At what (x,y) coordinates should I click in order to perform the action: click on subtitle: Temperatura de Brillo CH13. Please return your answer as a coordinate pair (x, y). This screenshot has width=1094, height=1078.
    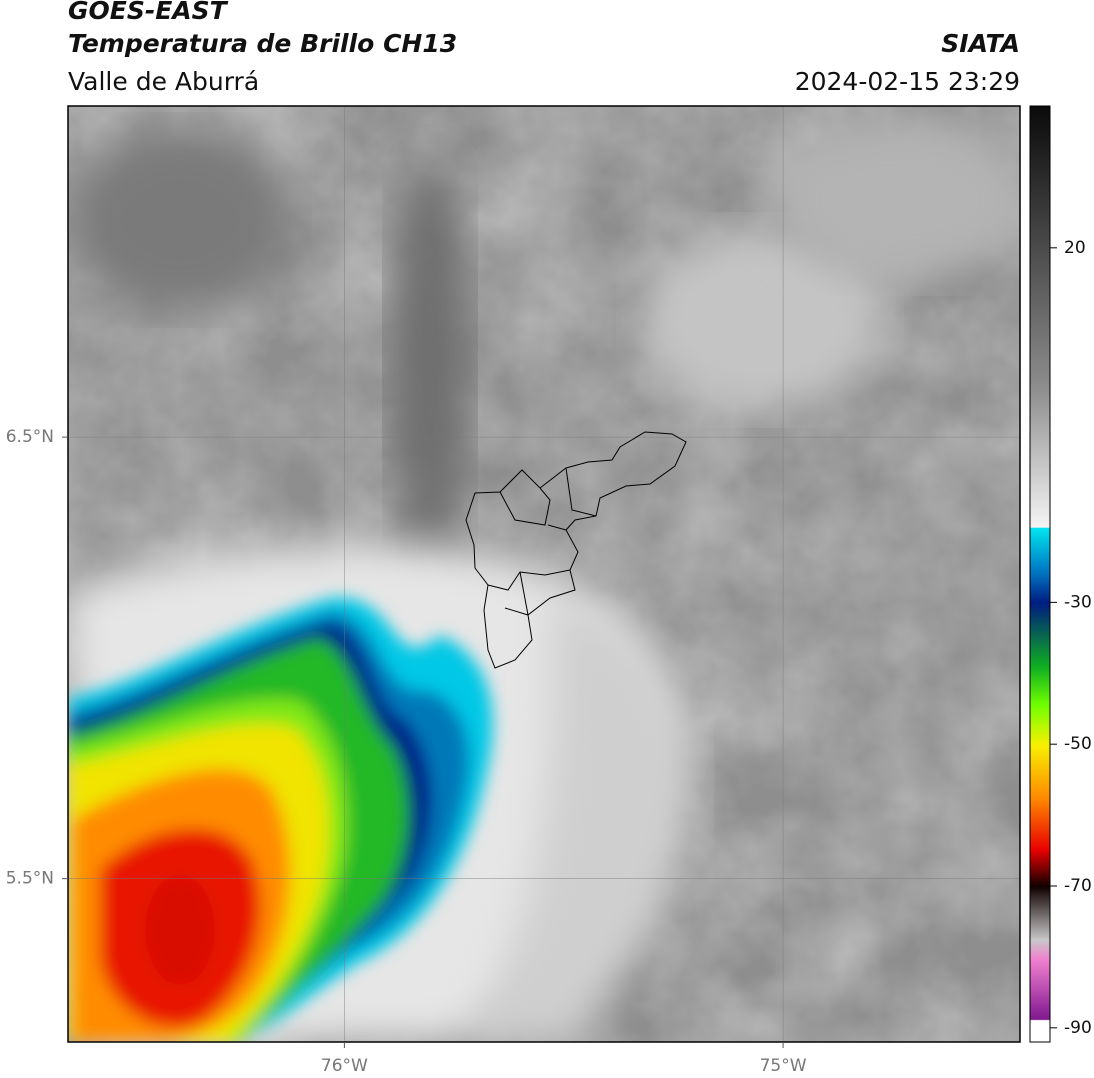
    Looking at the image, I should click on (262, 43).